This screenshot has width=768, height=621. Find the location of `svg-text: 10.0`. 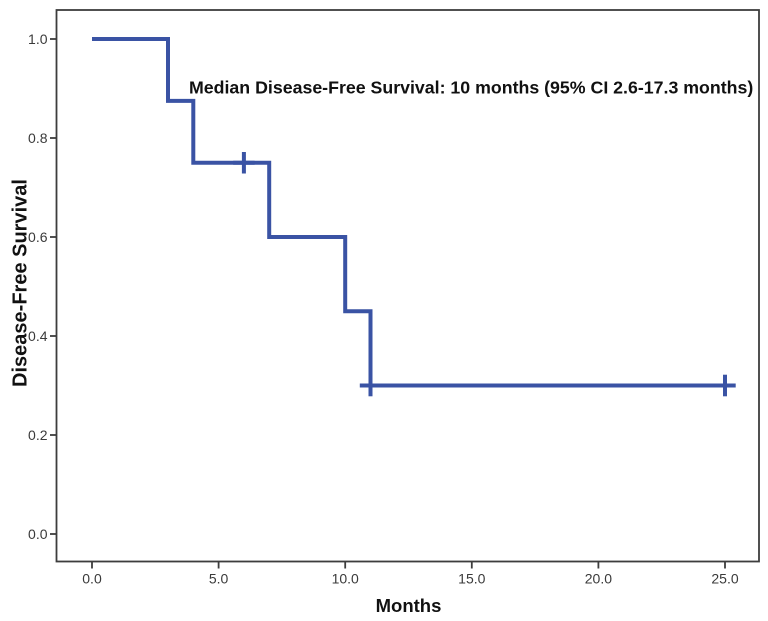

svg-text: 10.0 is located at coordinates (345, 579).